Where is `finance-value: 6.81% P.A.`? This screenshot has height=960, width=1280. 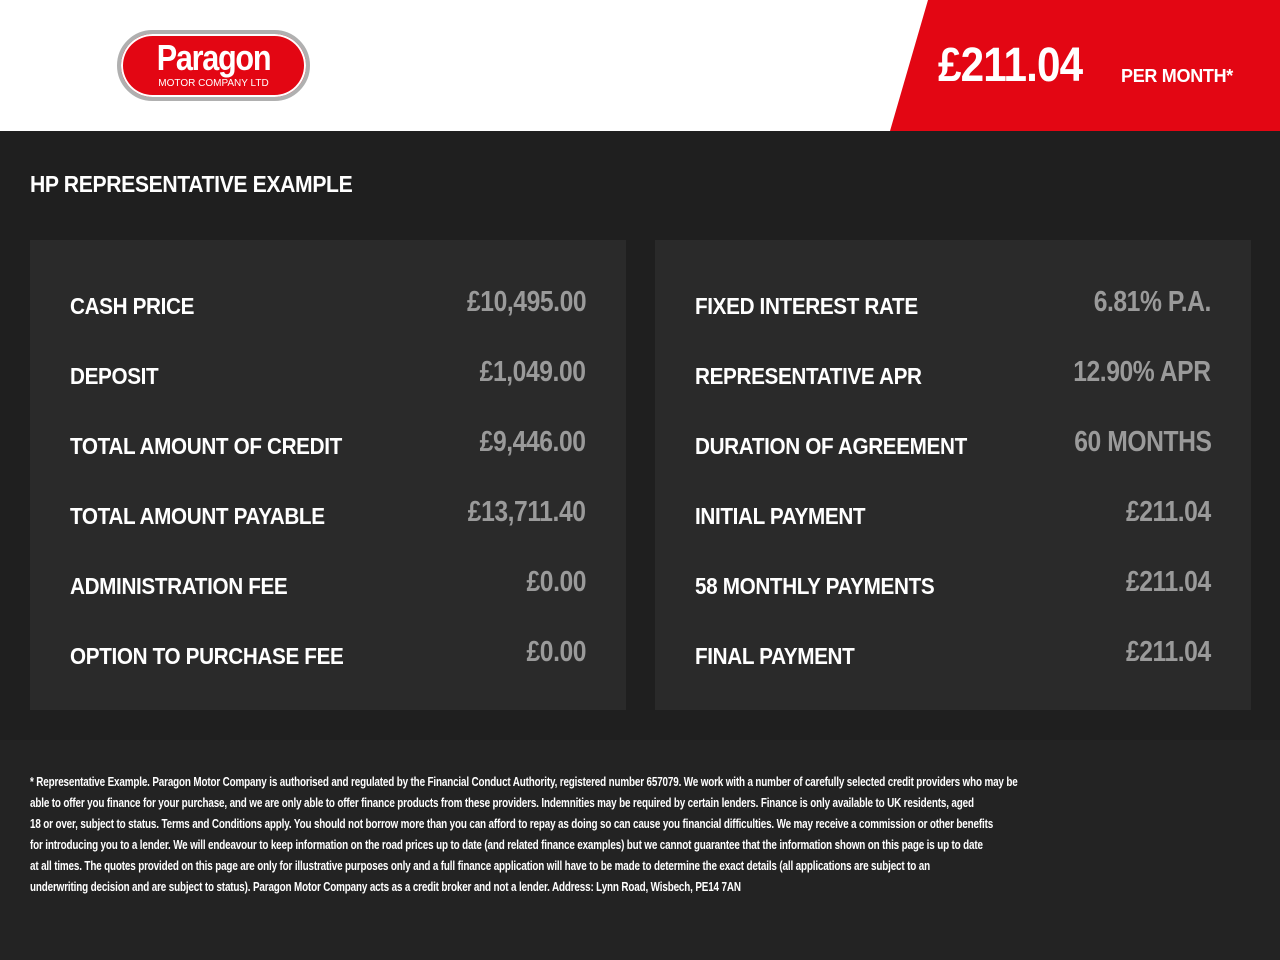
finance-value: 6.81% P.A. is located at coordinates (1152, 302).